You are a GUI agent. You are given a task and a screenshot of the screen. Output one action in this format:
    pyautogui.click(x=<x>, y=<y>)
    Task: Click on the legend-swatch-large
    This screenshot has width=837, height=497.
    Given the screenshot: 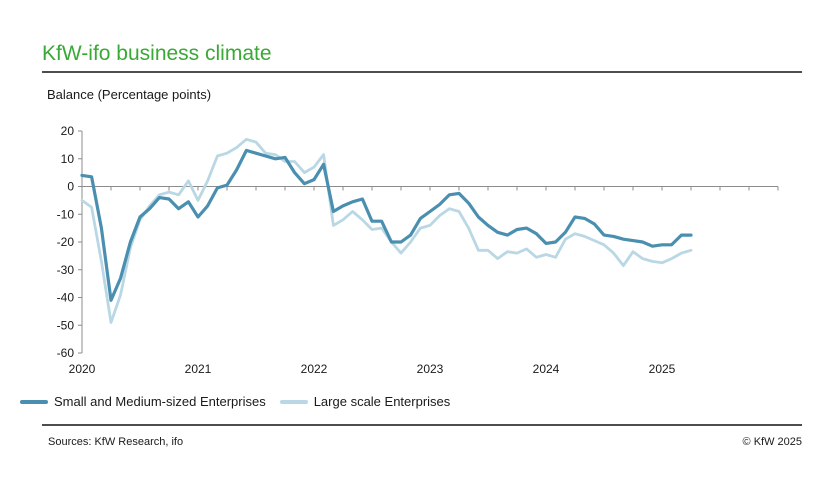 What is the action you would take?
    pyautogui.click(x=293, y=401)
    